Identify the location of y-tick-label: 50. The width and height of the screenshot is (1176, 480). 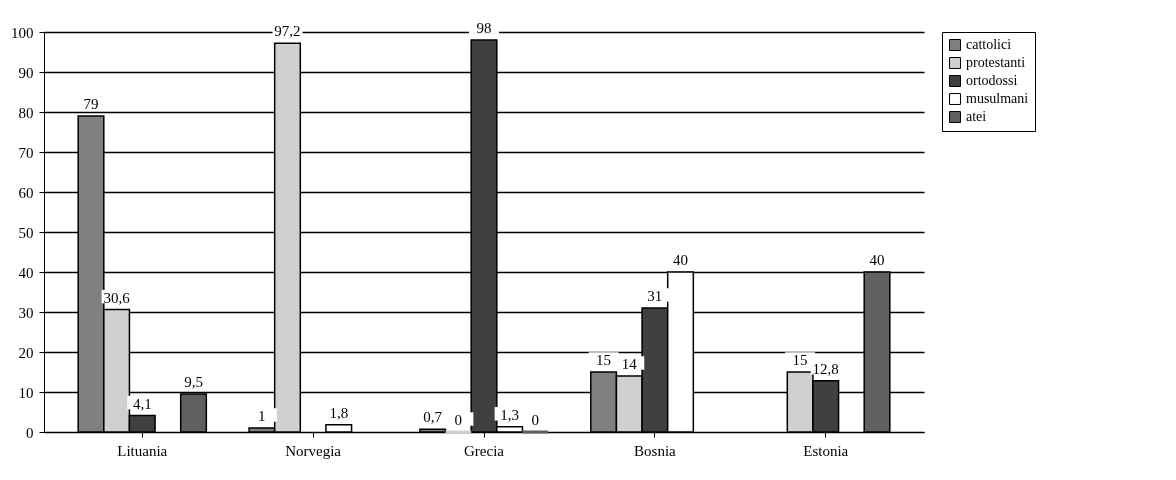
(26, 232).